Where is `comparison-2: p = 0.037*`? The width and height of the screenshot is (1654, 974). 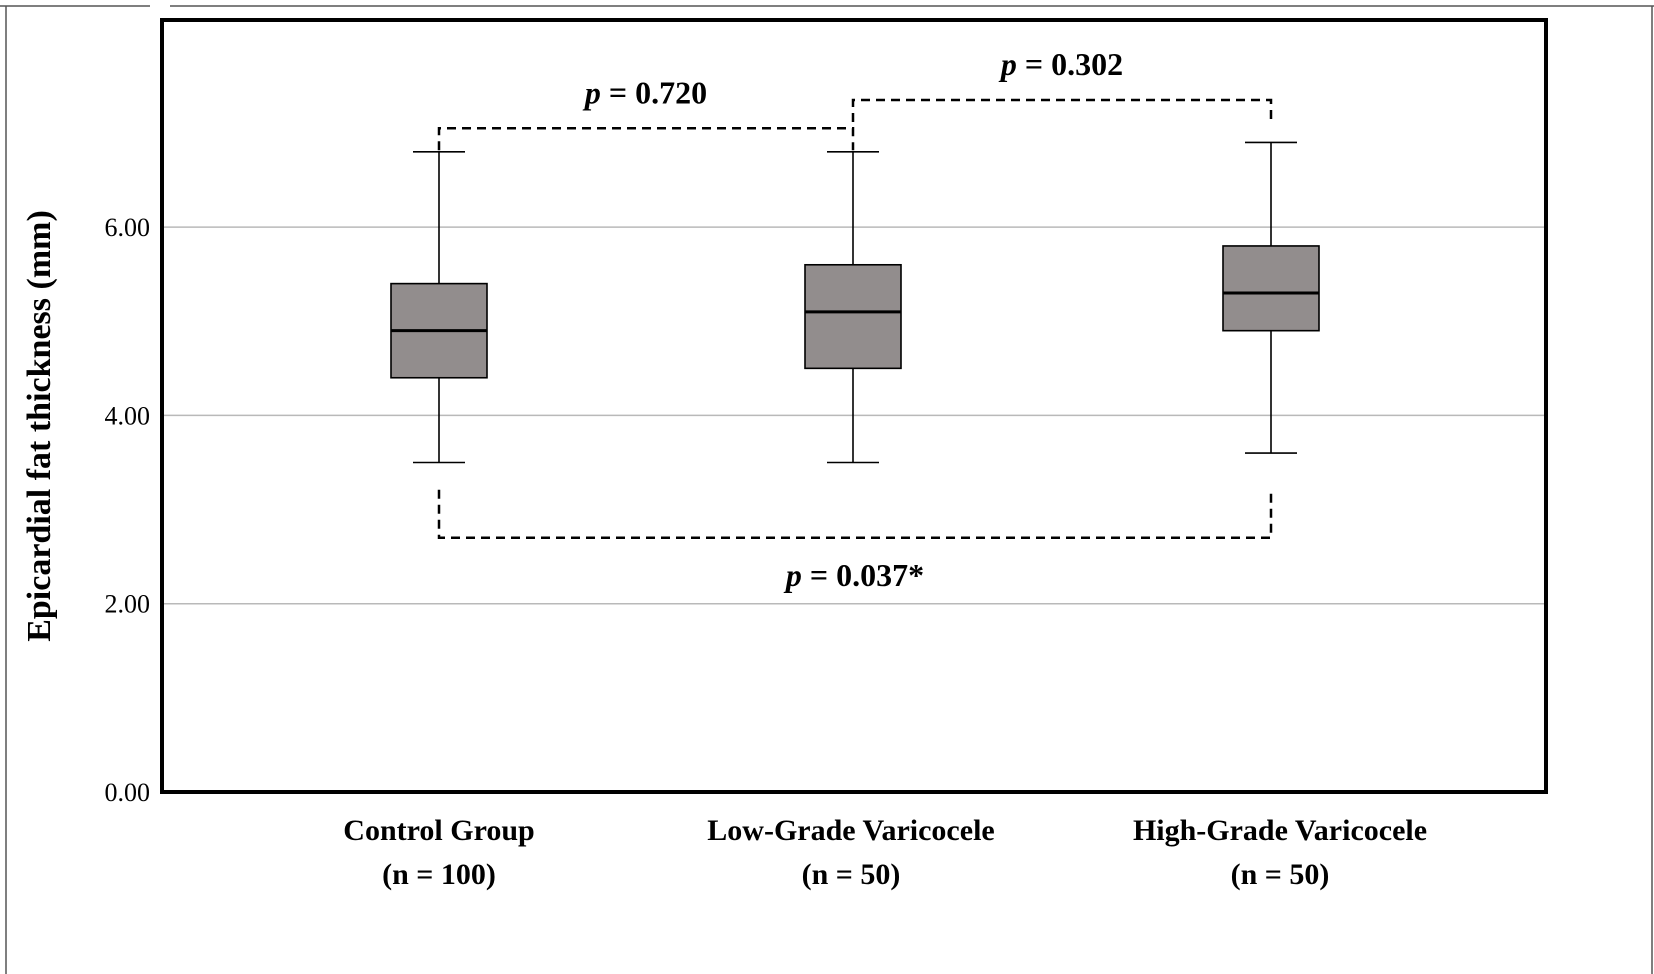 comparison-2: p = 0.037* is located at coordinates (855, 541).